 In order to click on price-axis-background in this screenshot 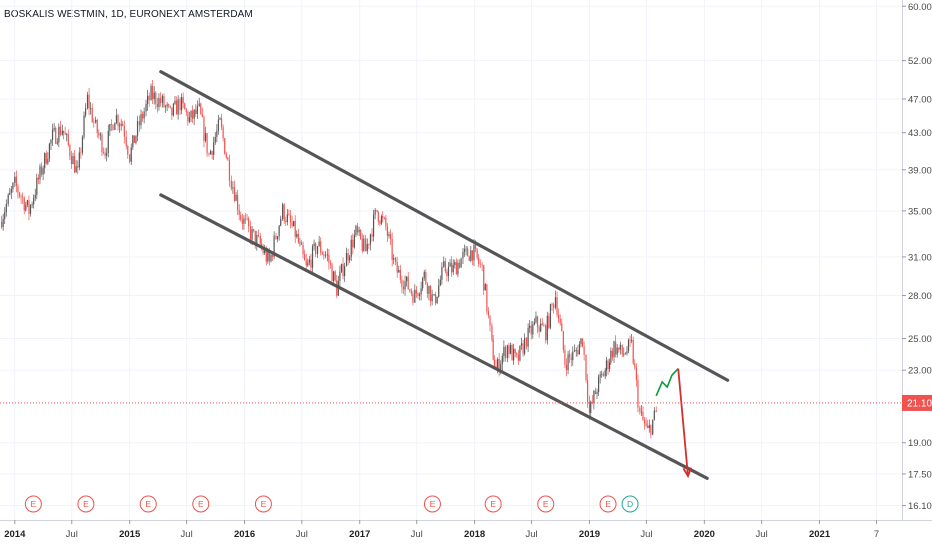, I will do `click(917, 275)`.